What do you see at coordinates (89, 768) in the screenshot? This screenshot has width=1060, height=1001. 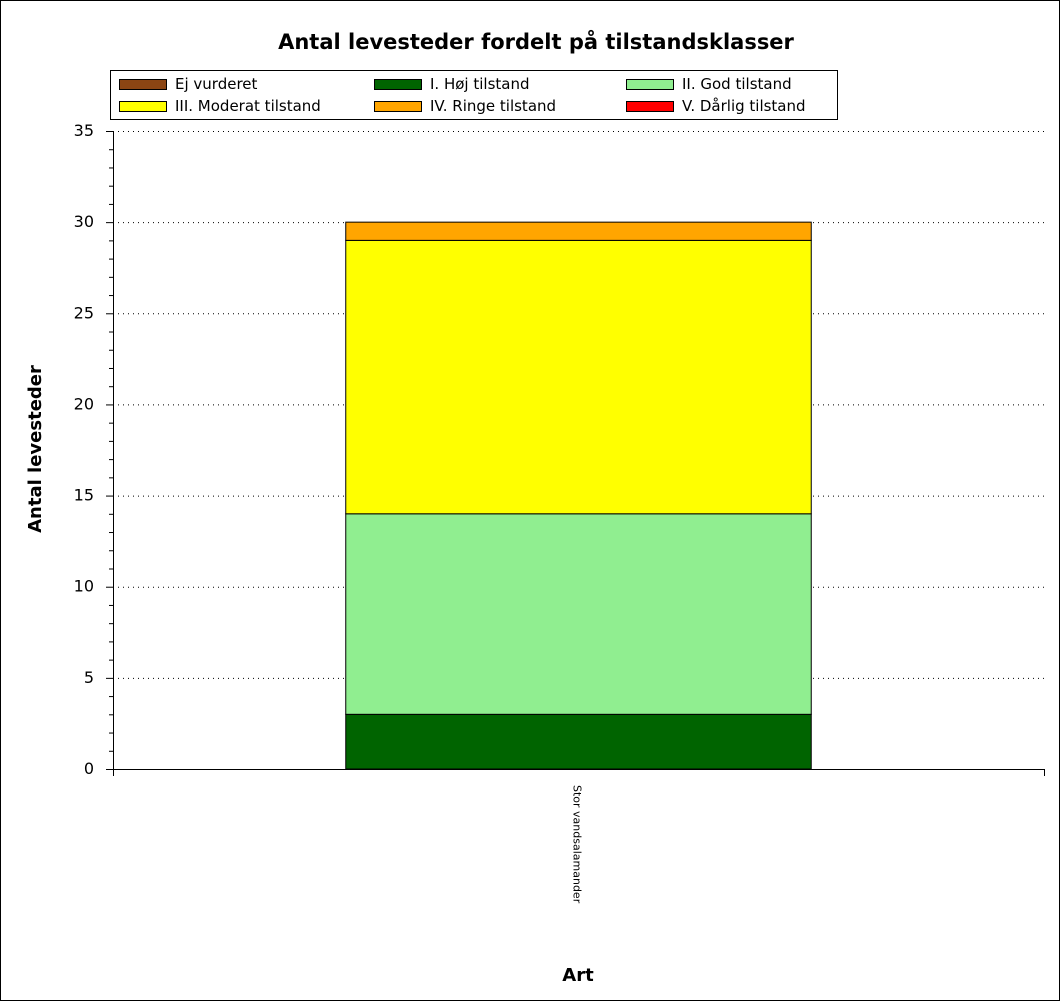 I see `y-tick-label: 0` at bounding box center [89, 768].